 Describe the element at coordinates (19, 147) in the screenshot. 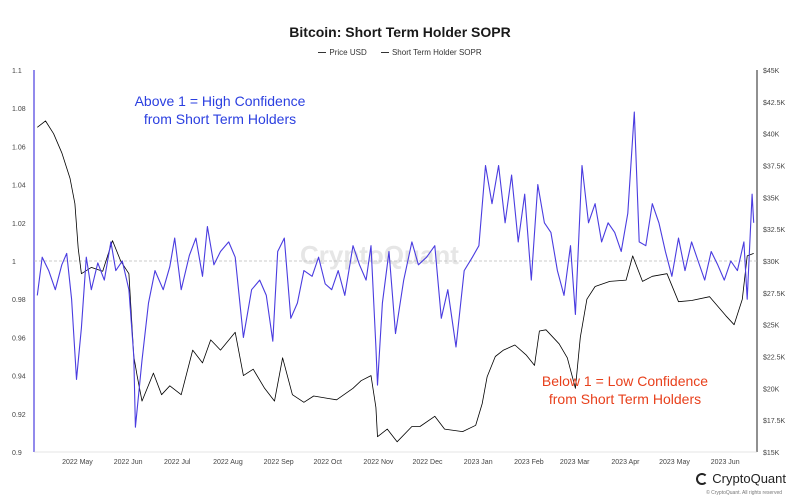

I see `y-left-tick-label: 1.06` at that location.